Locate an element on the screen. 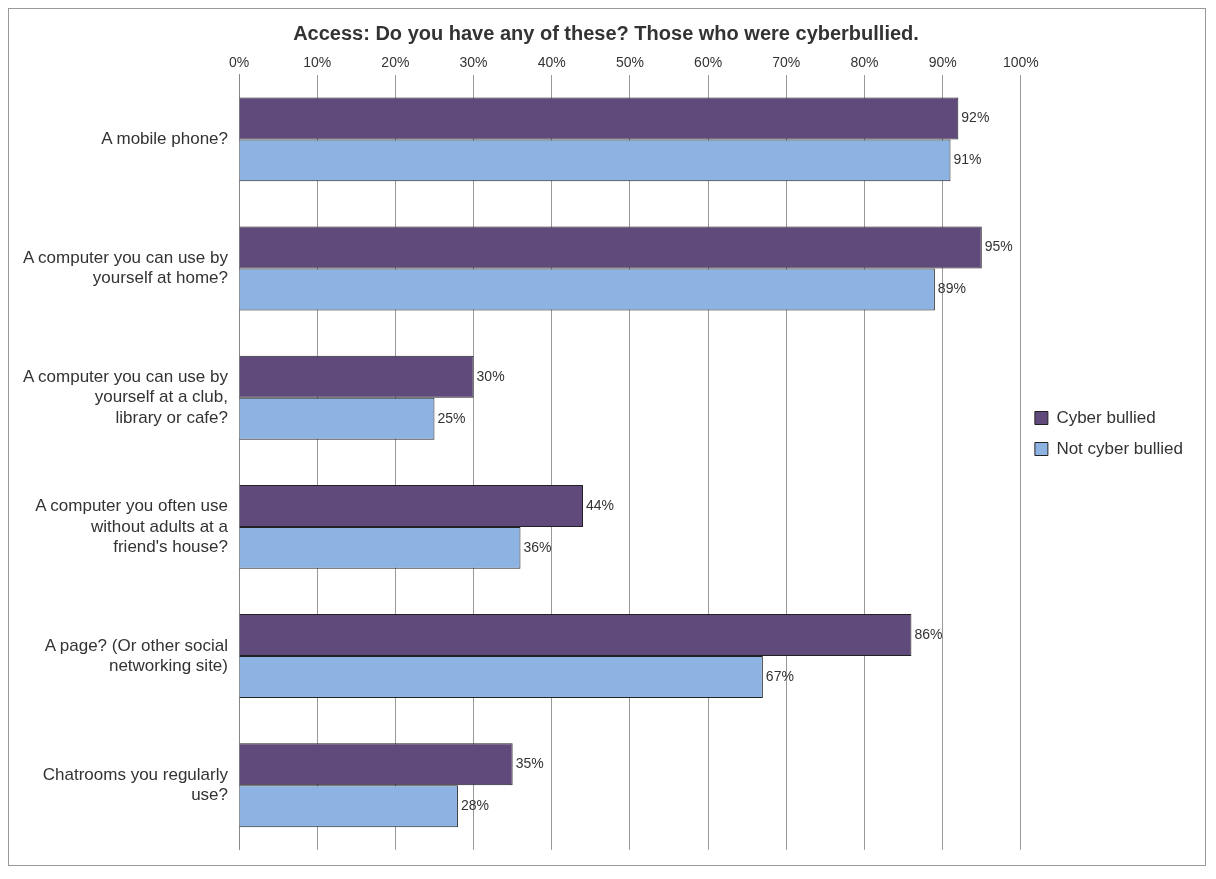  x-tick-label: 10% is located at coordinates (317, 62).